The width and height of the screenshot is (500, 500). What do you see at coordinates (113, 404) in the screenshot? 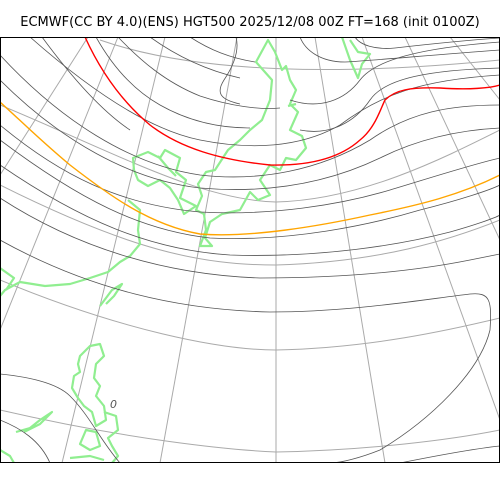
I see `contour-label: 0` at bounding box center [113, 404].